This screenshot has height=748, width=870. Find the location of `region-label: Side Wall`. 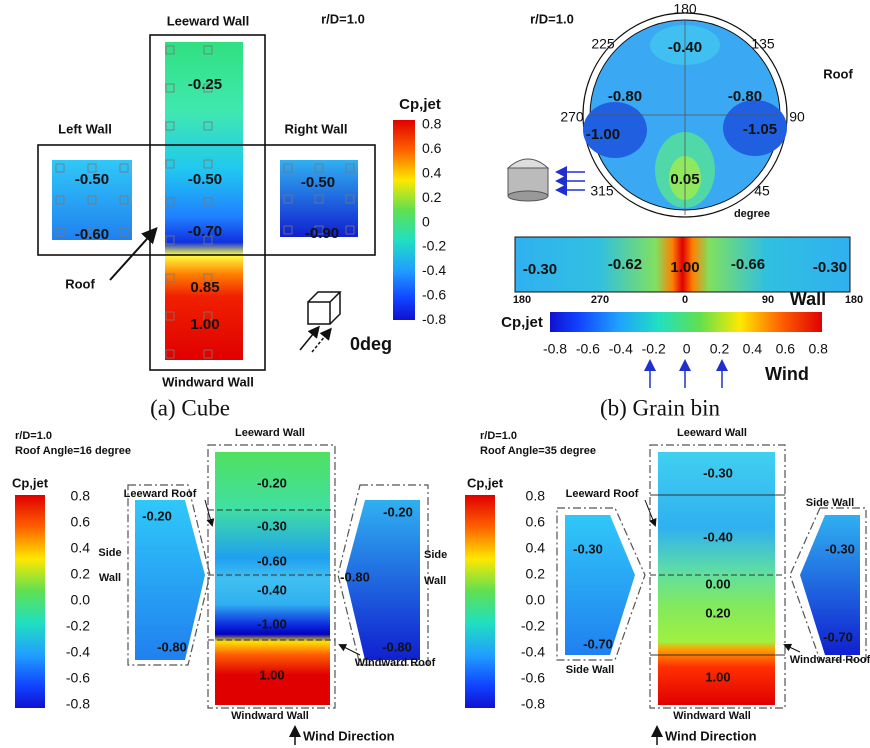

region-label: Side Wall is located at coordinates (590, 670).